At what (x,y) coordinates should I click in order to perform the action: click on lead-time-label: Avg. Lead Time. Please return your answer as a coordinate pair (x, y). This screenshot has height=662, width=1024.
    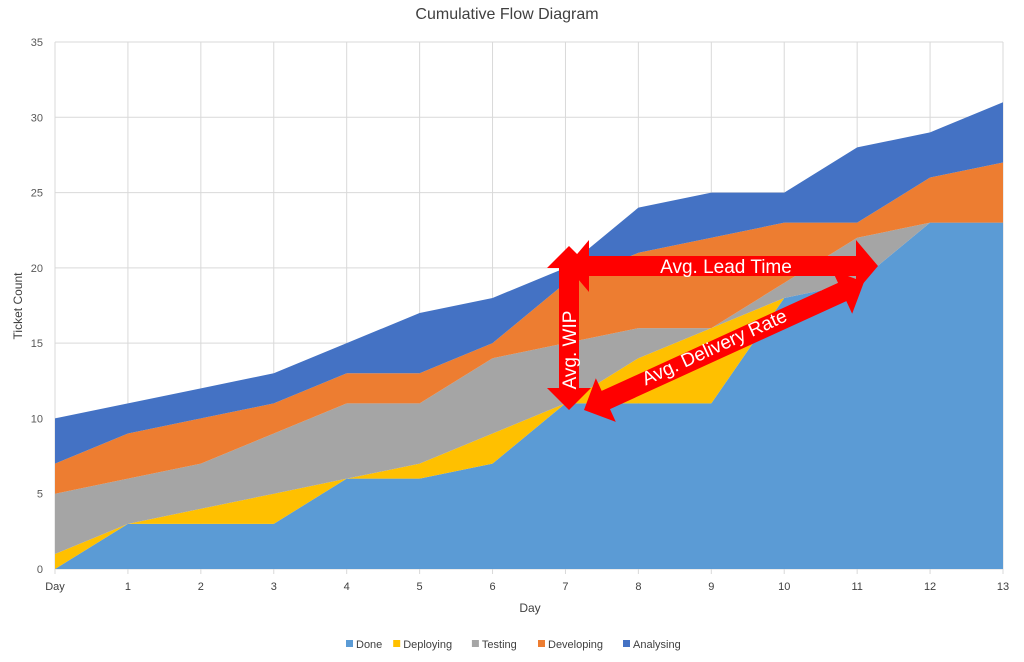
    Looking at the image, I should click on (726, 267).